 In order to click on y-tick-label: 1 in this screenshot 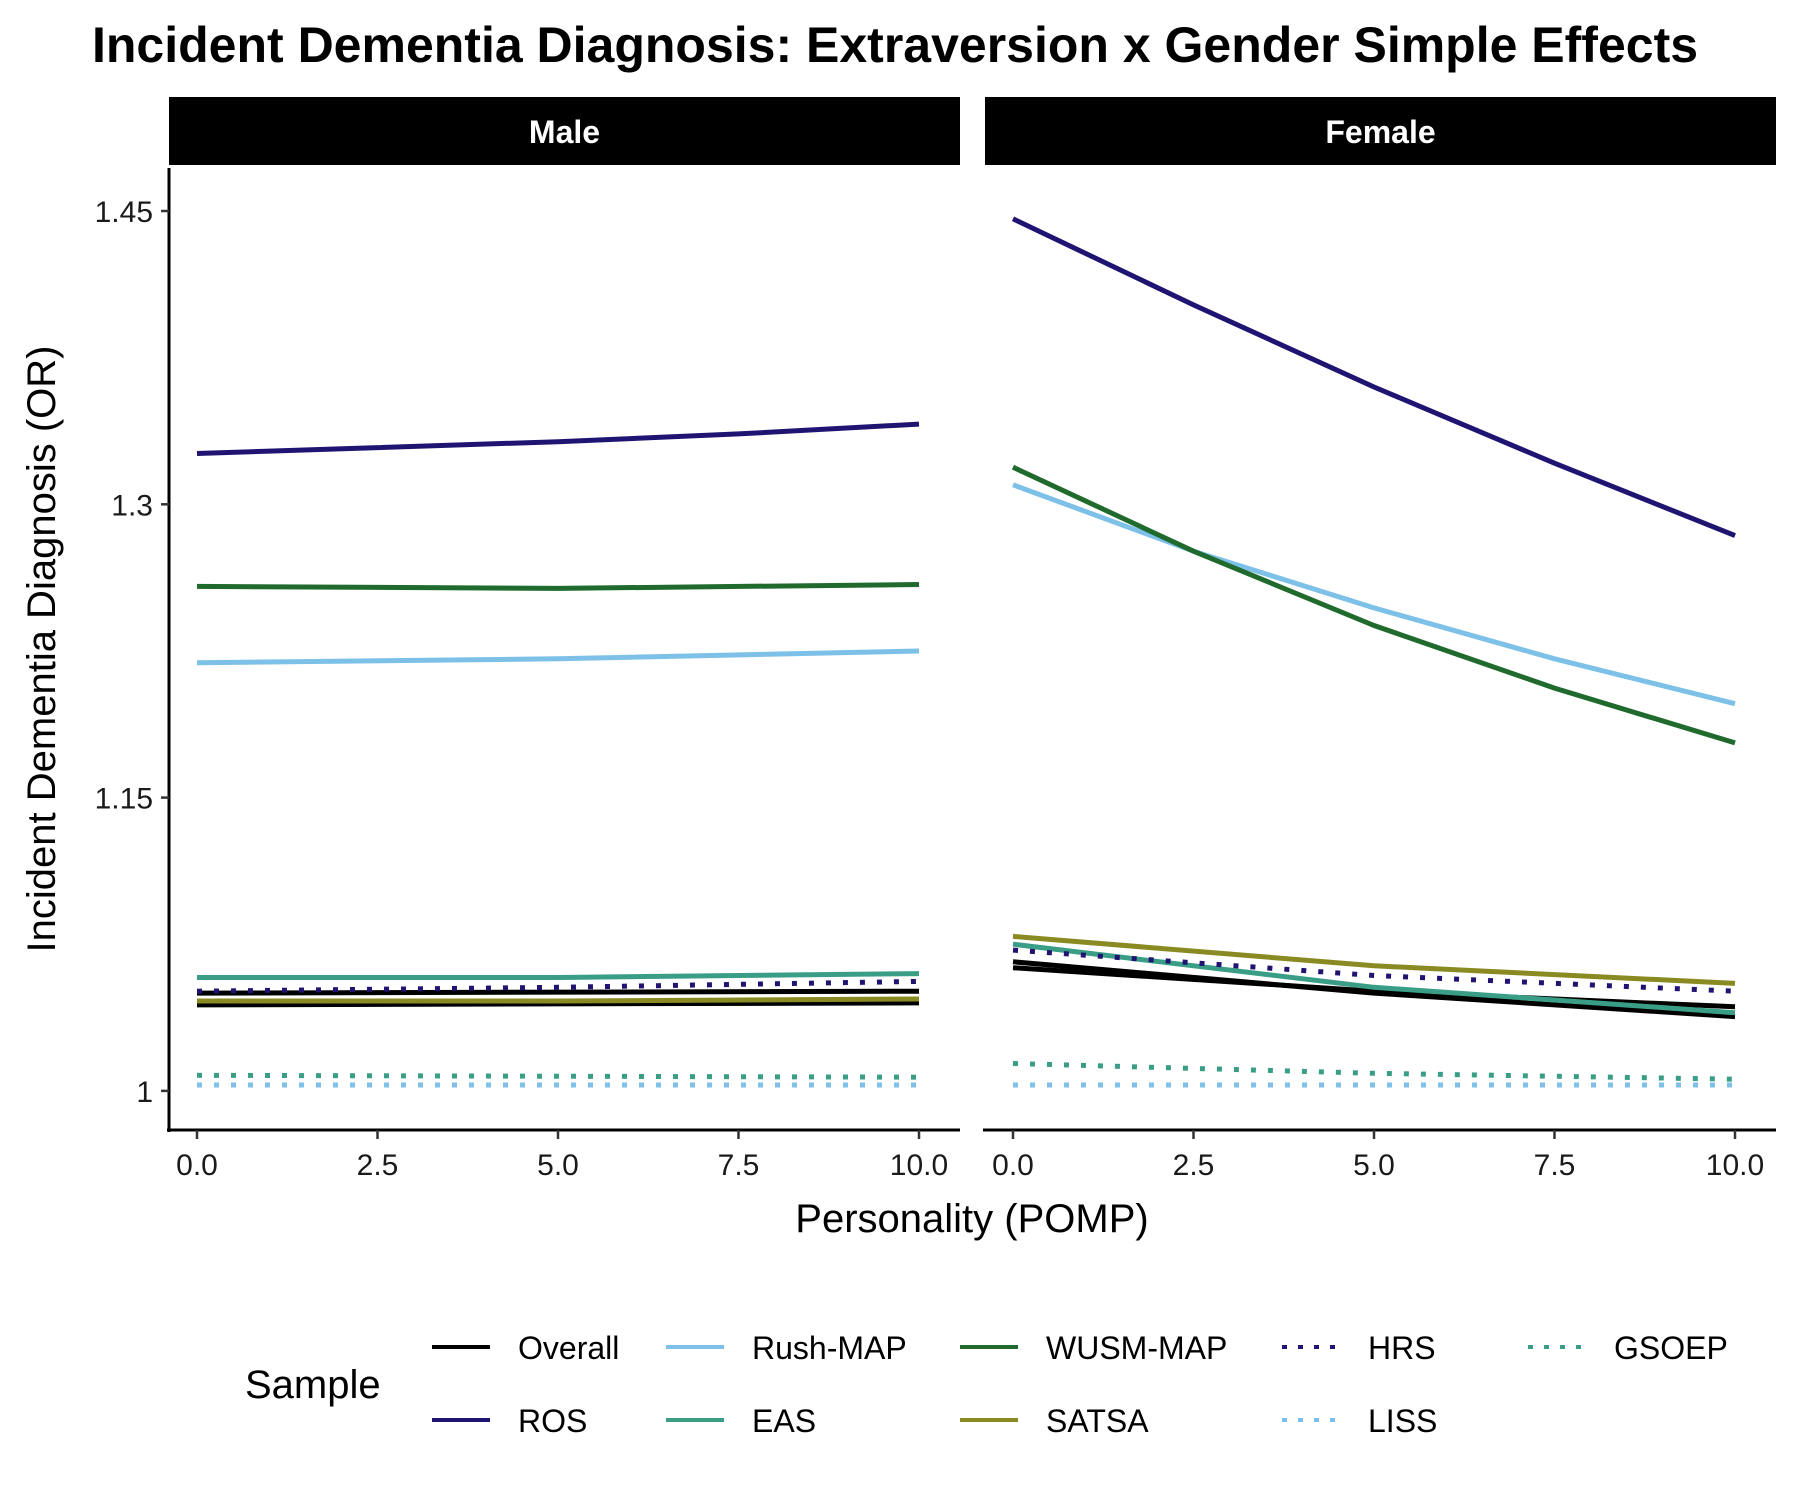, I will do `click(144, 1092)`.